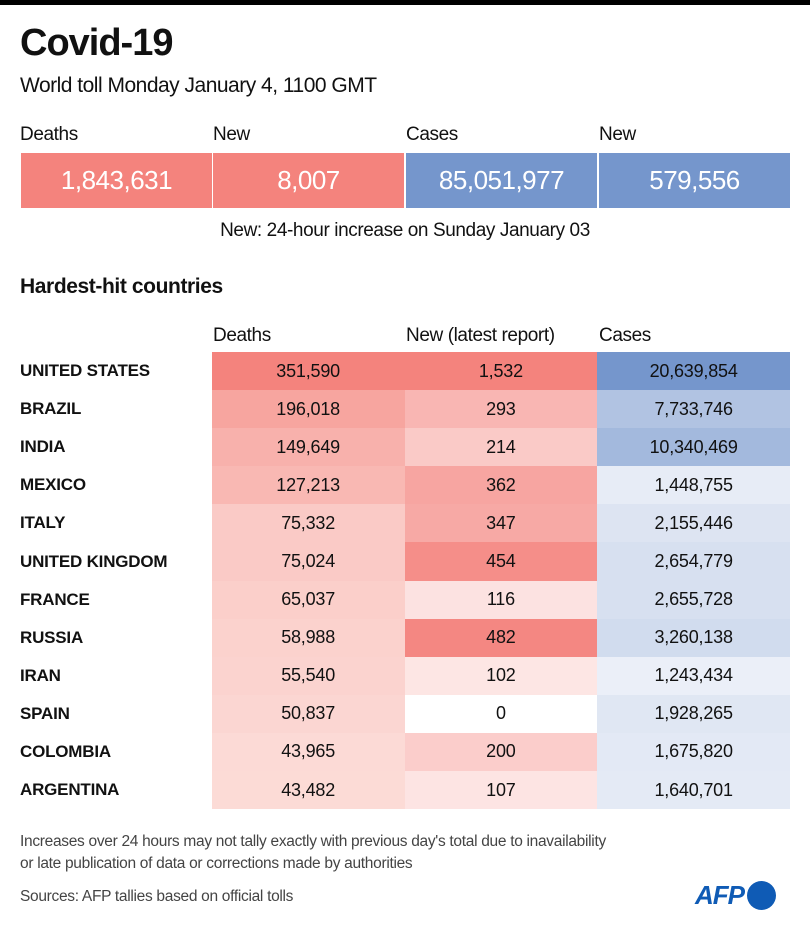 This screenshot has height=937, width=810. I want to click on deaths-cell: 65,037, so click(308, 599).